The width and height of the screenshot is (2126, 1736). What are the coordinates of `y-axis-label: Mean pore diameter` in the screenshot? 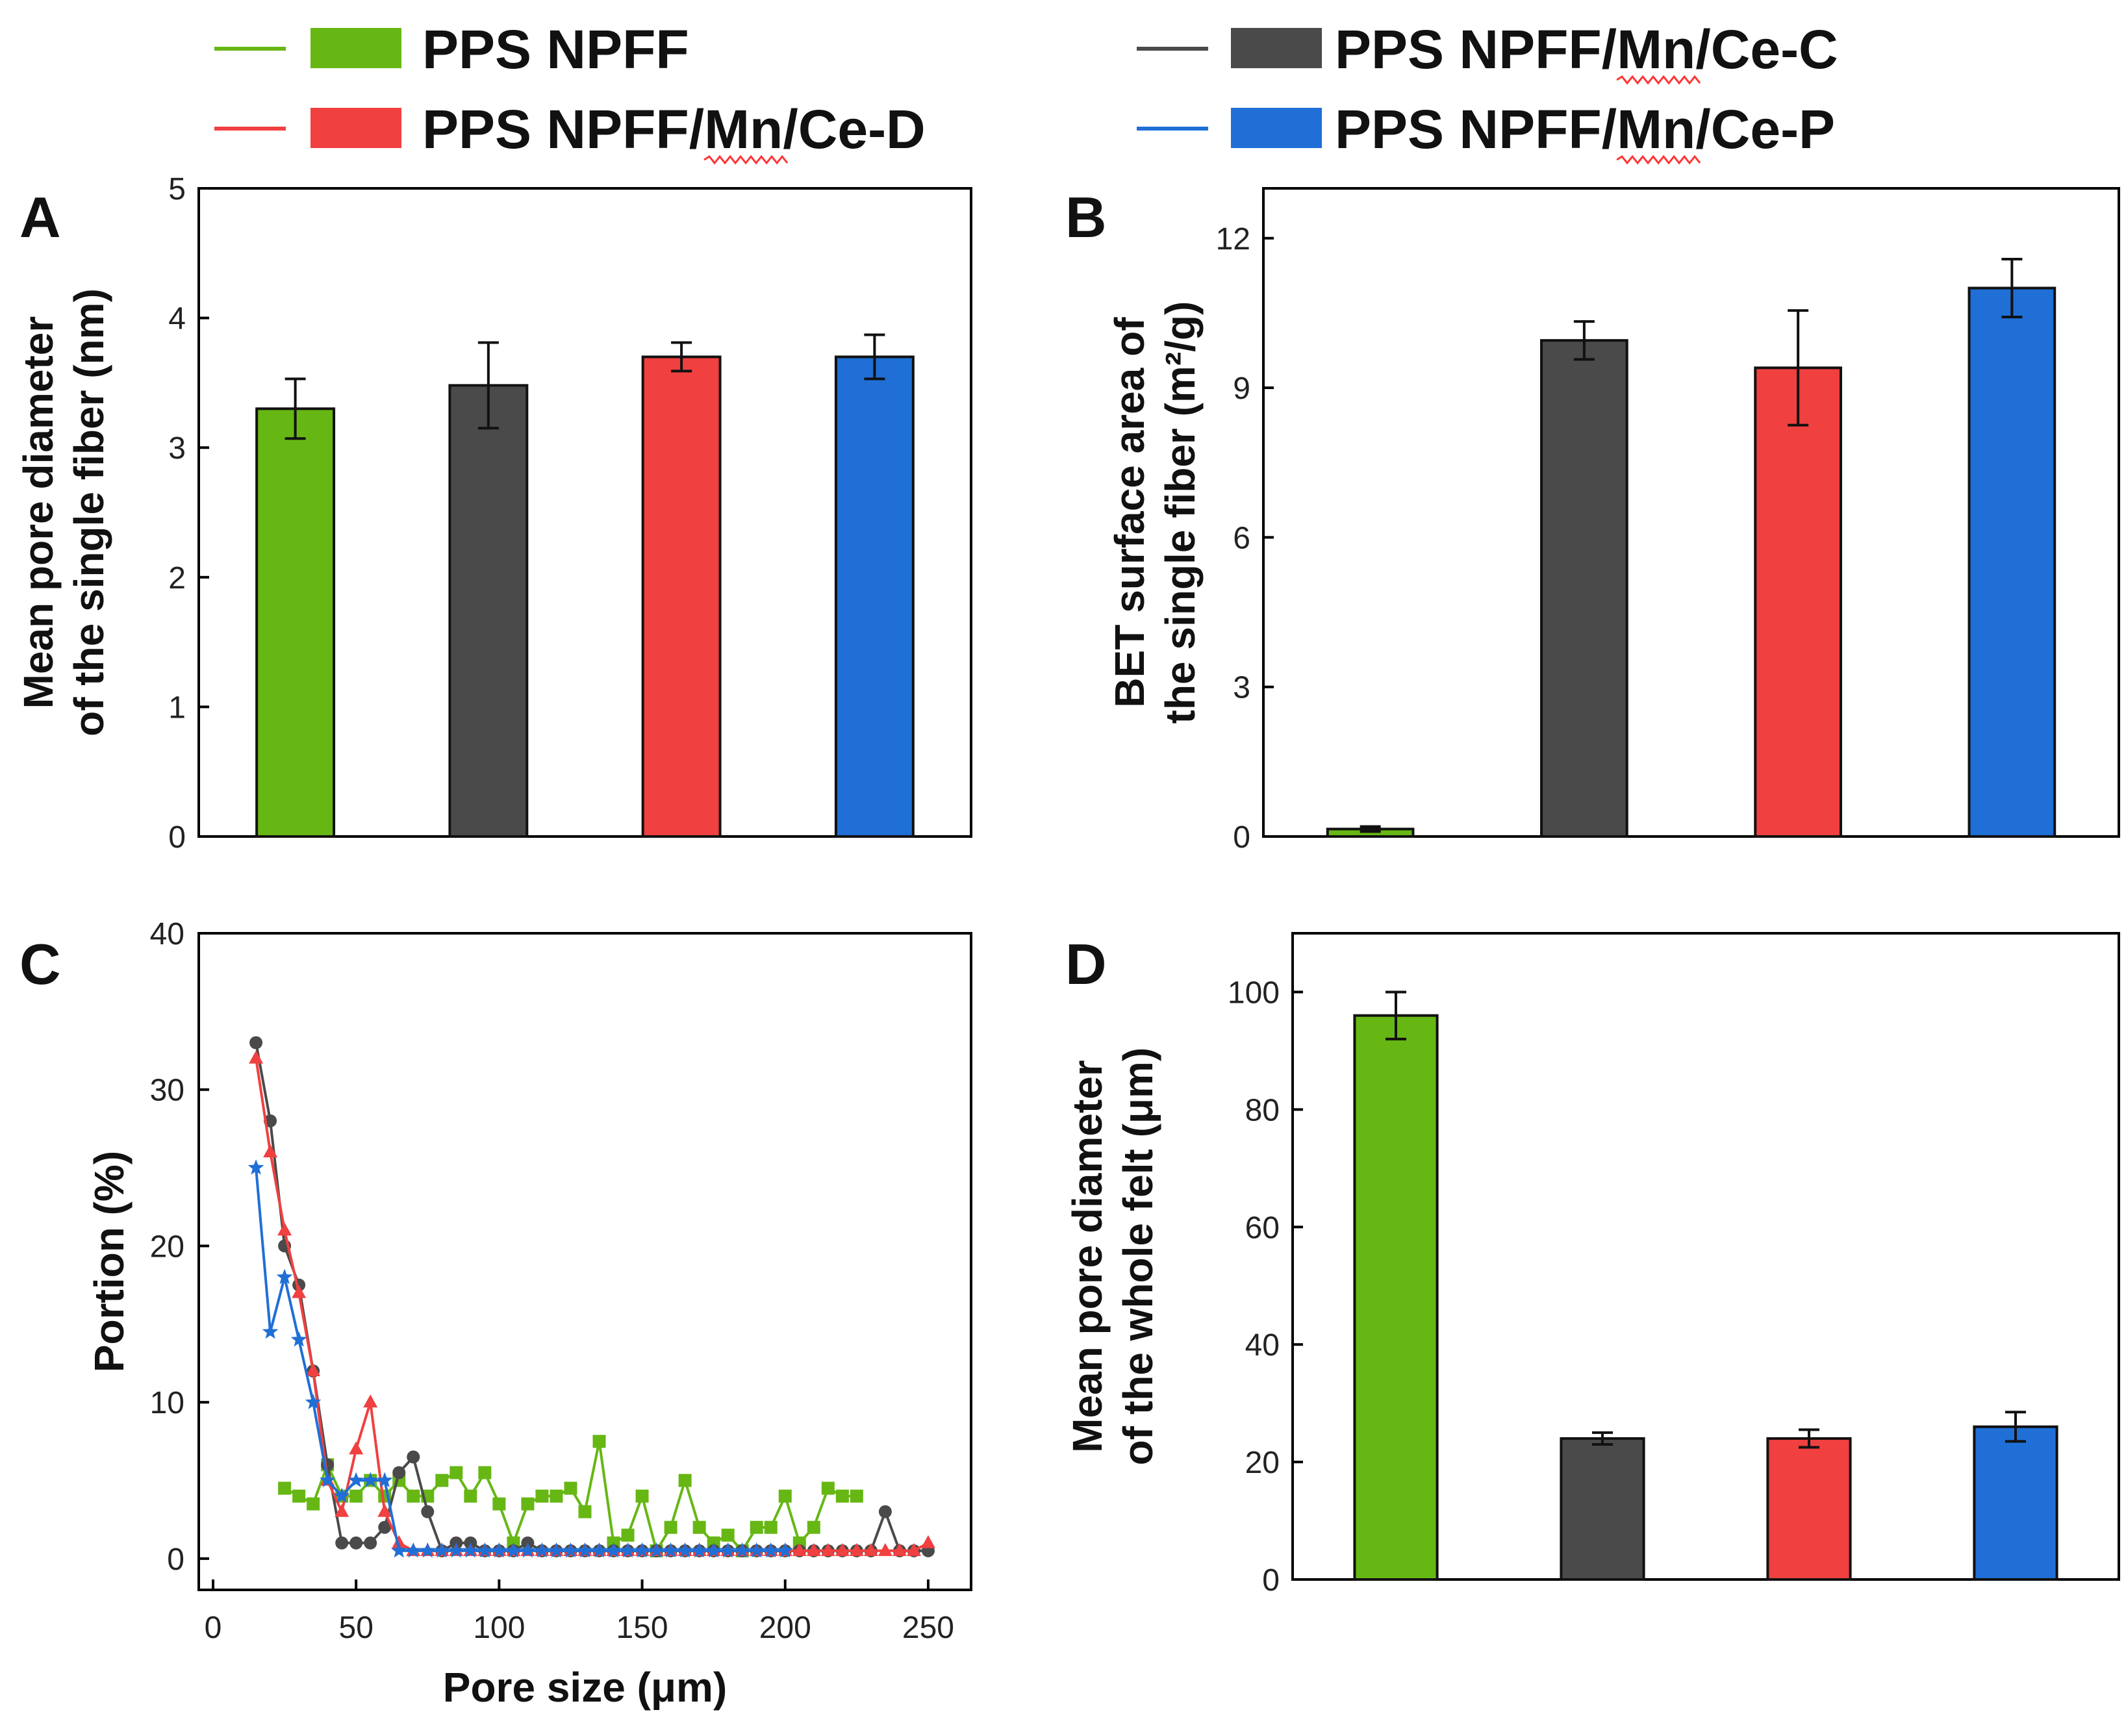 It's located at (1087, 1256).